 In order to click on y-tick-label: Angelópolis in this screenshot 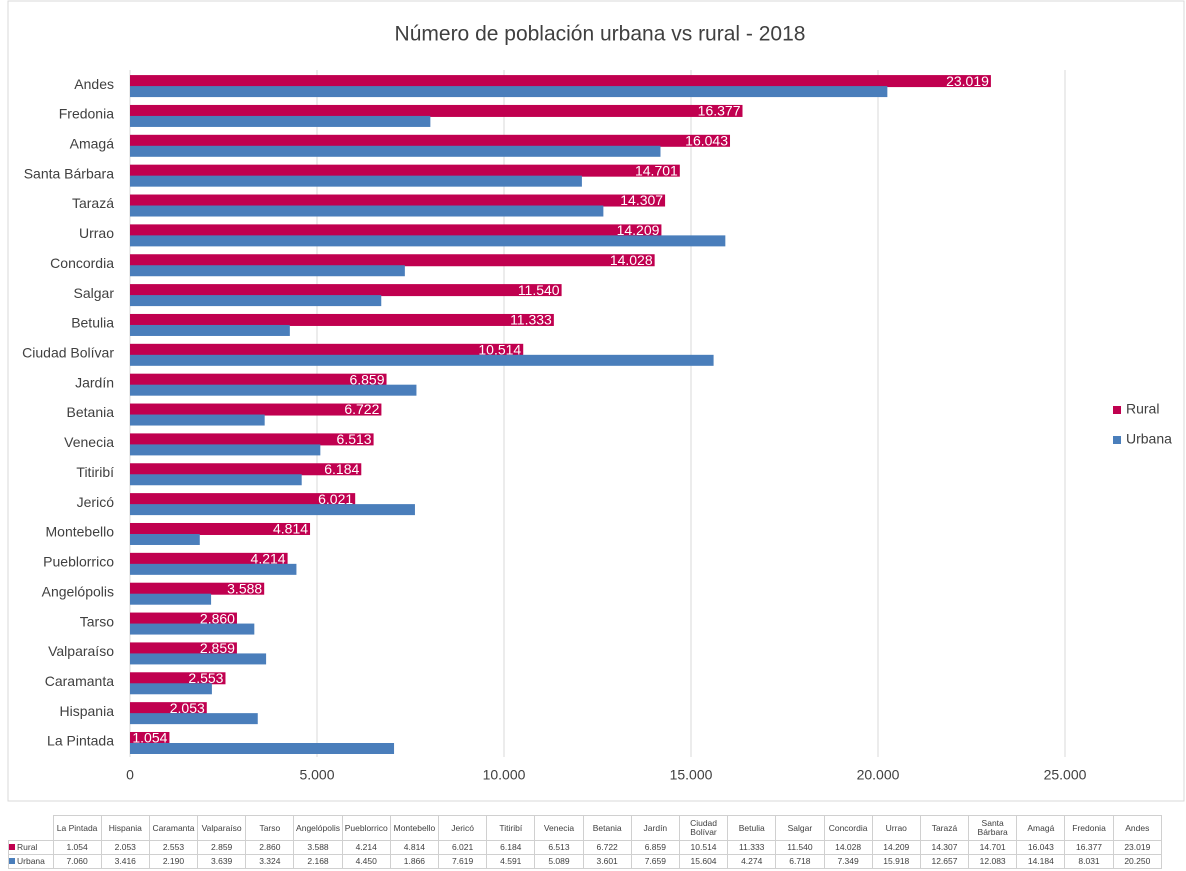, I will do `click(78, 591)`.